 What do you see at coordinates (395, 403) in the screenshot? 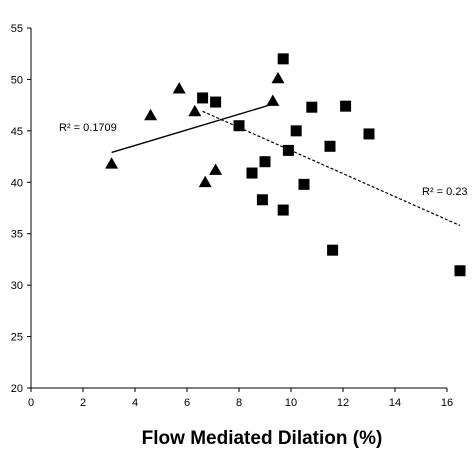
I see `x-tick-label: 14` at bounding box center [395, 403].